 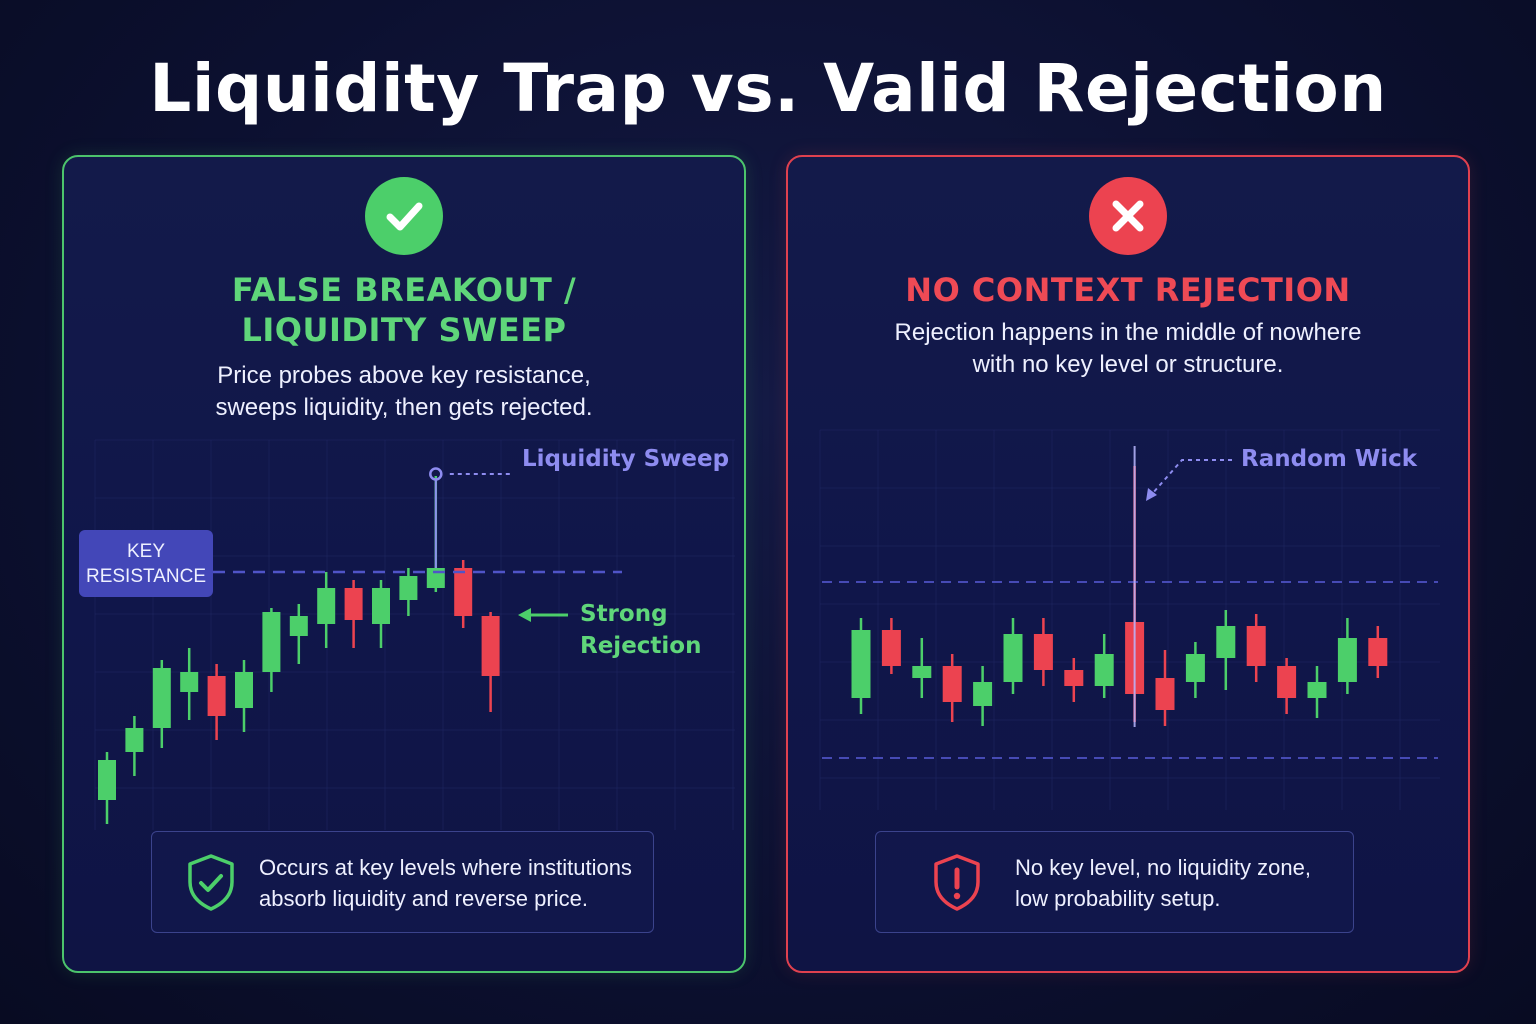 I want to click on strong-rejection-label: Strong Rejection, so click(x=640, y=630).